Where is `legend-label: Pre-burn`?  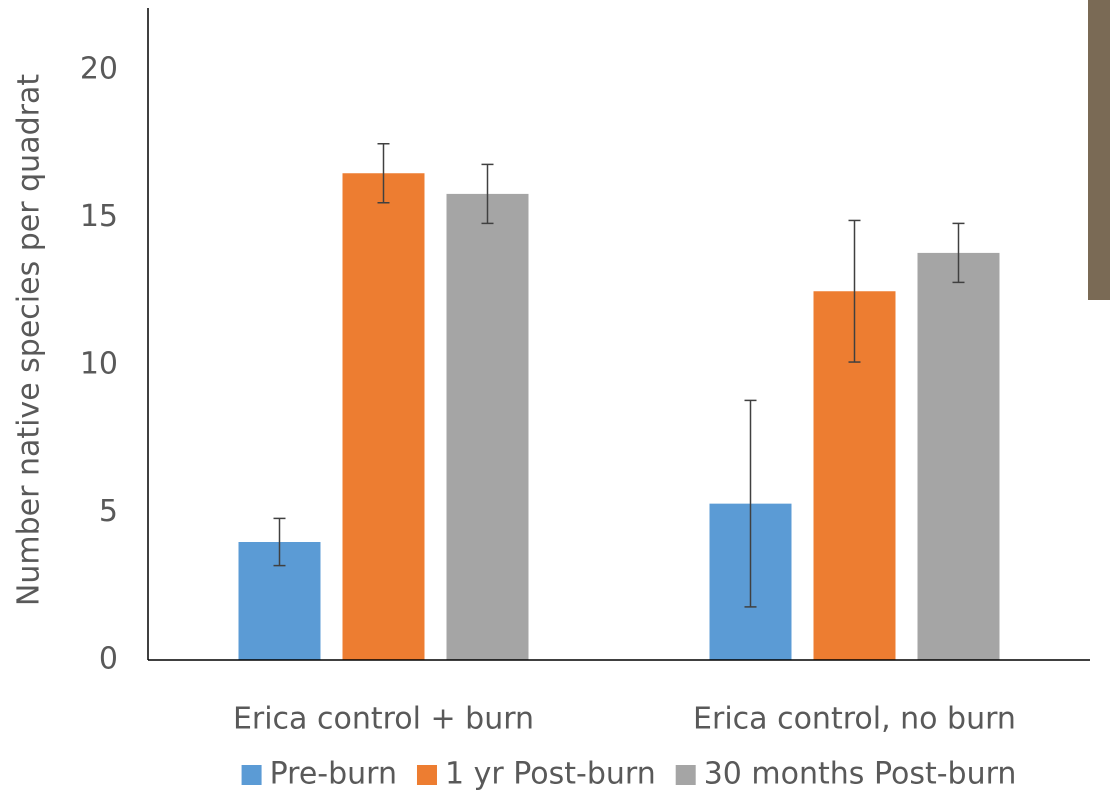
legend-label: Pre-burn is located at coordinates (333, 774).